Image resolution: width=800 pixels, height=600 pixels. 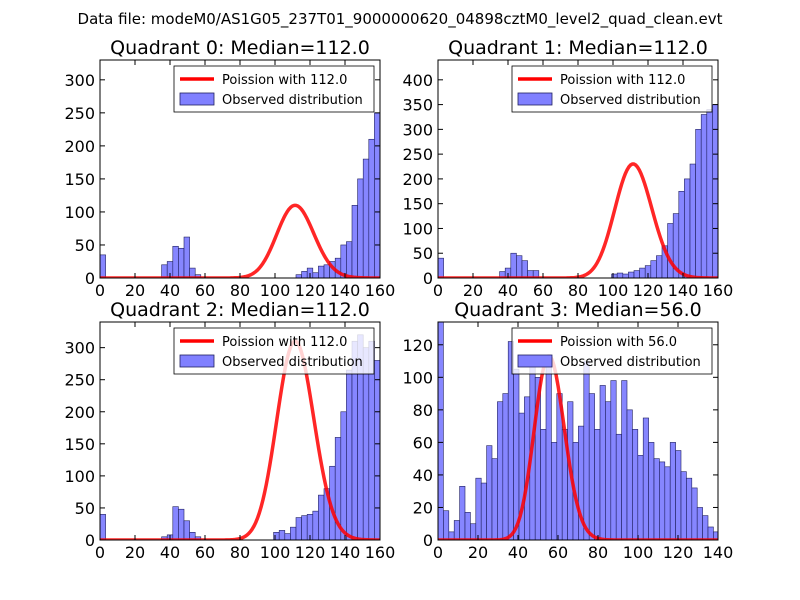 I want to click on panel-title: Quadrant 1: Median=112.0, so click(x=578, y=48).